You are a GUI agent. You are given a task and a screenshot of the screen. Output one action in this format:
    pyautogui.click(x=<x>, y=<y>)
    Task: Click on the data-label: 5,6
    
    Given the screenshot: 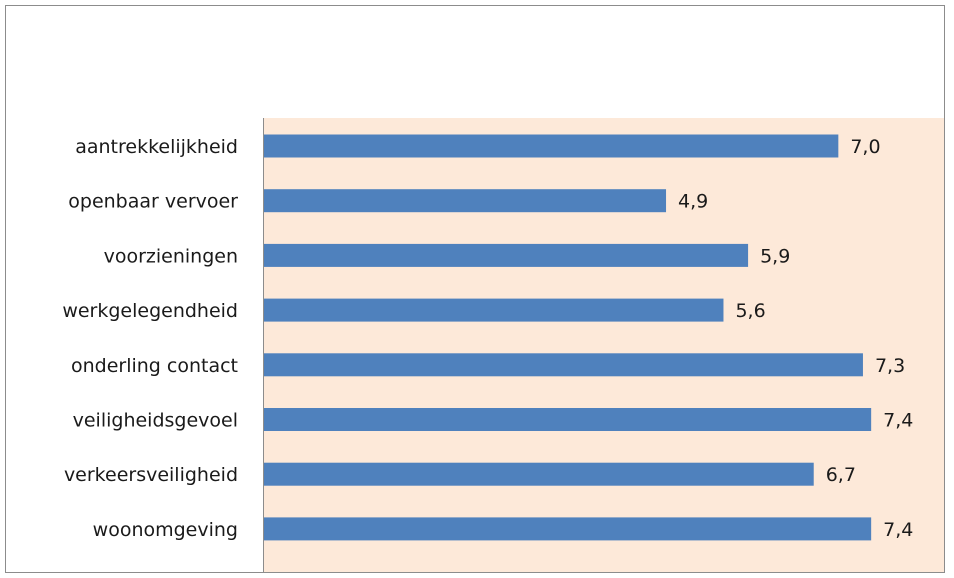 What is the action you would take?
    pyautogui.click(x=750, y=311)
    